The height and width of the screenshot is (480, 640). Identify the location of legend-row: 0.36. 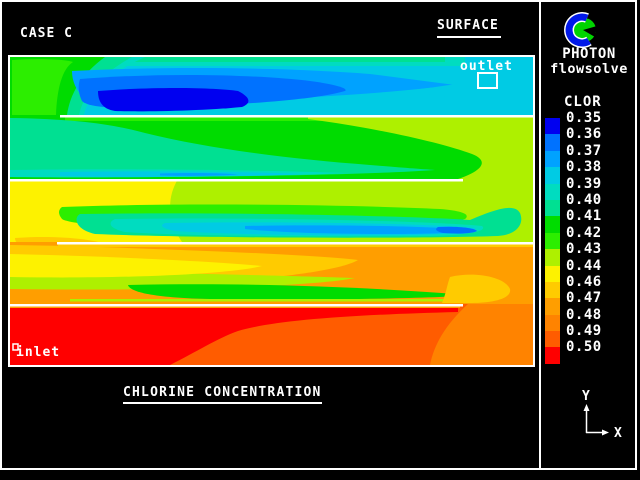
(590, 138).